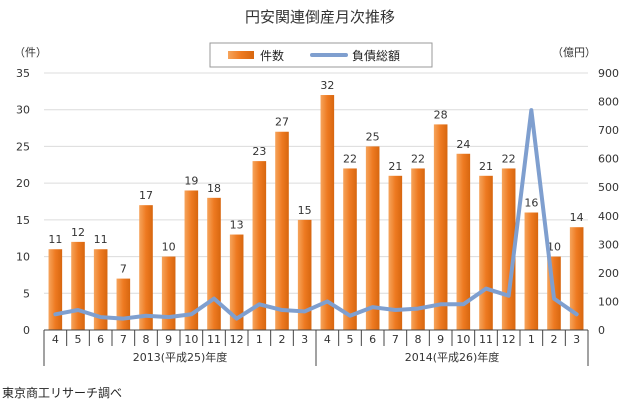 The width and height of the screenshot is (640, 400). What do you see at coordinates (320, 17) in the screenshot?
I see `chart-title: 円安関連倒産月次推移` at bounding box center [320, 17].